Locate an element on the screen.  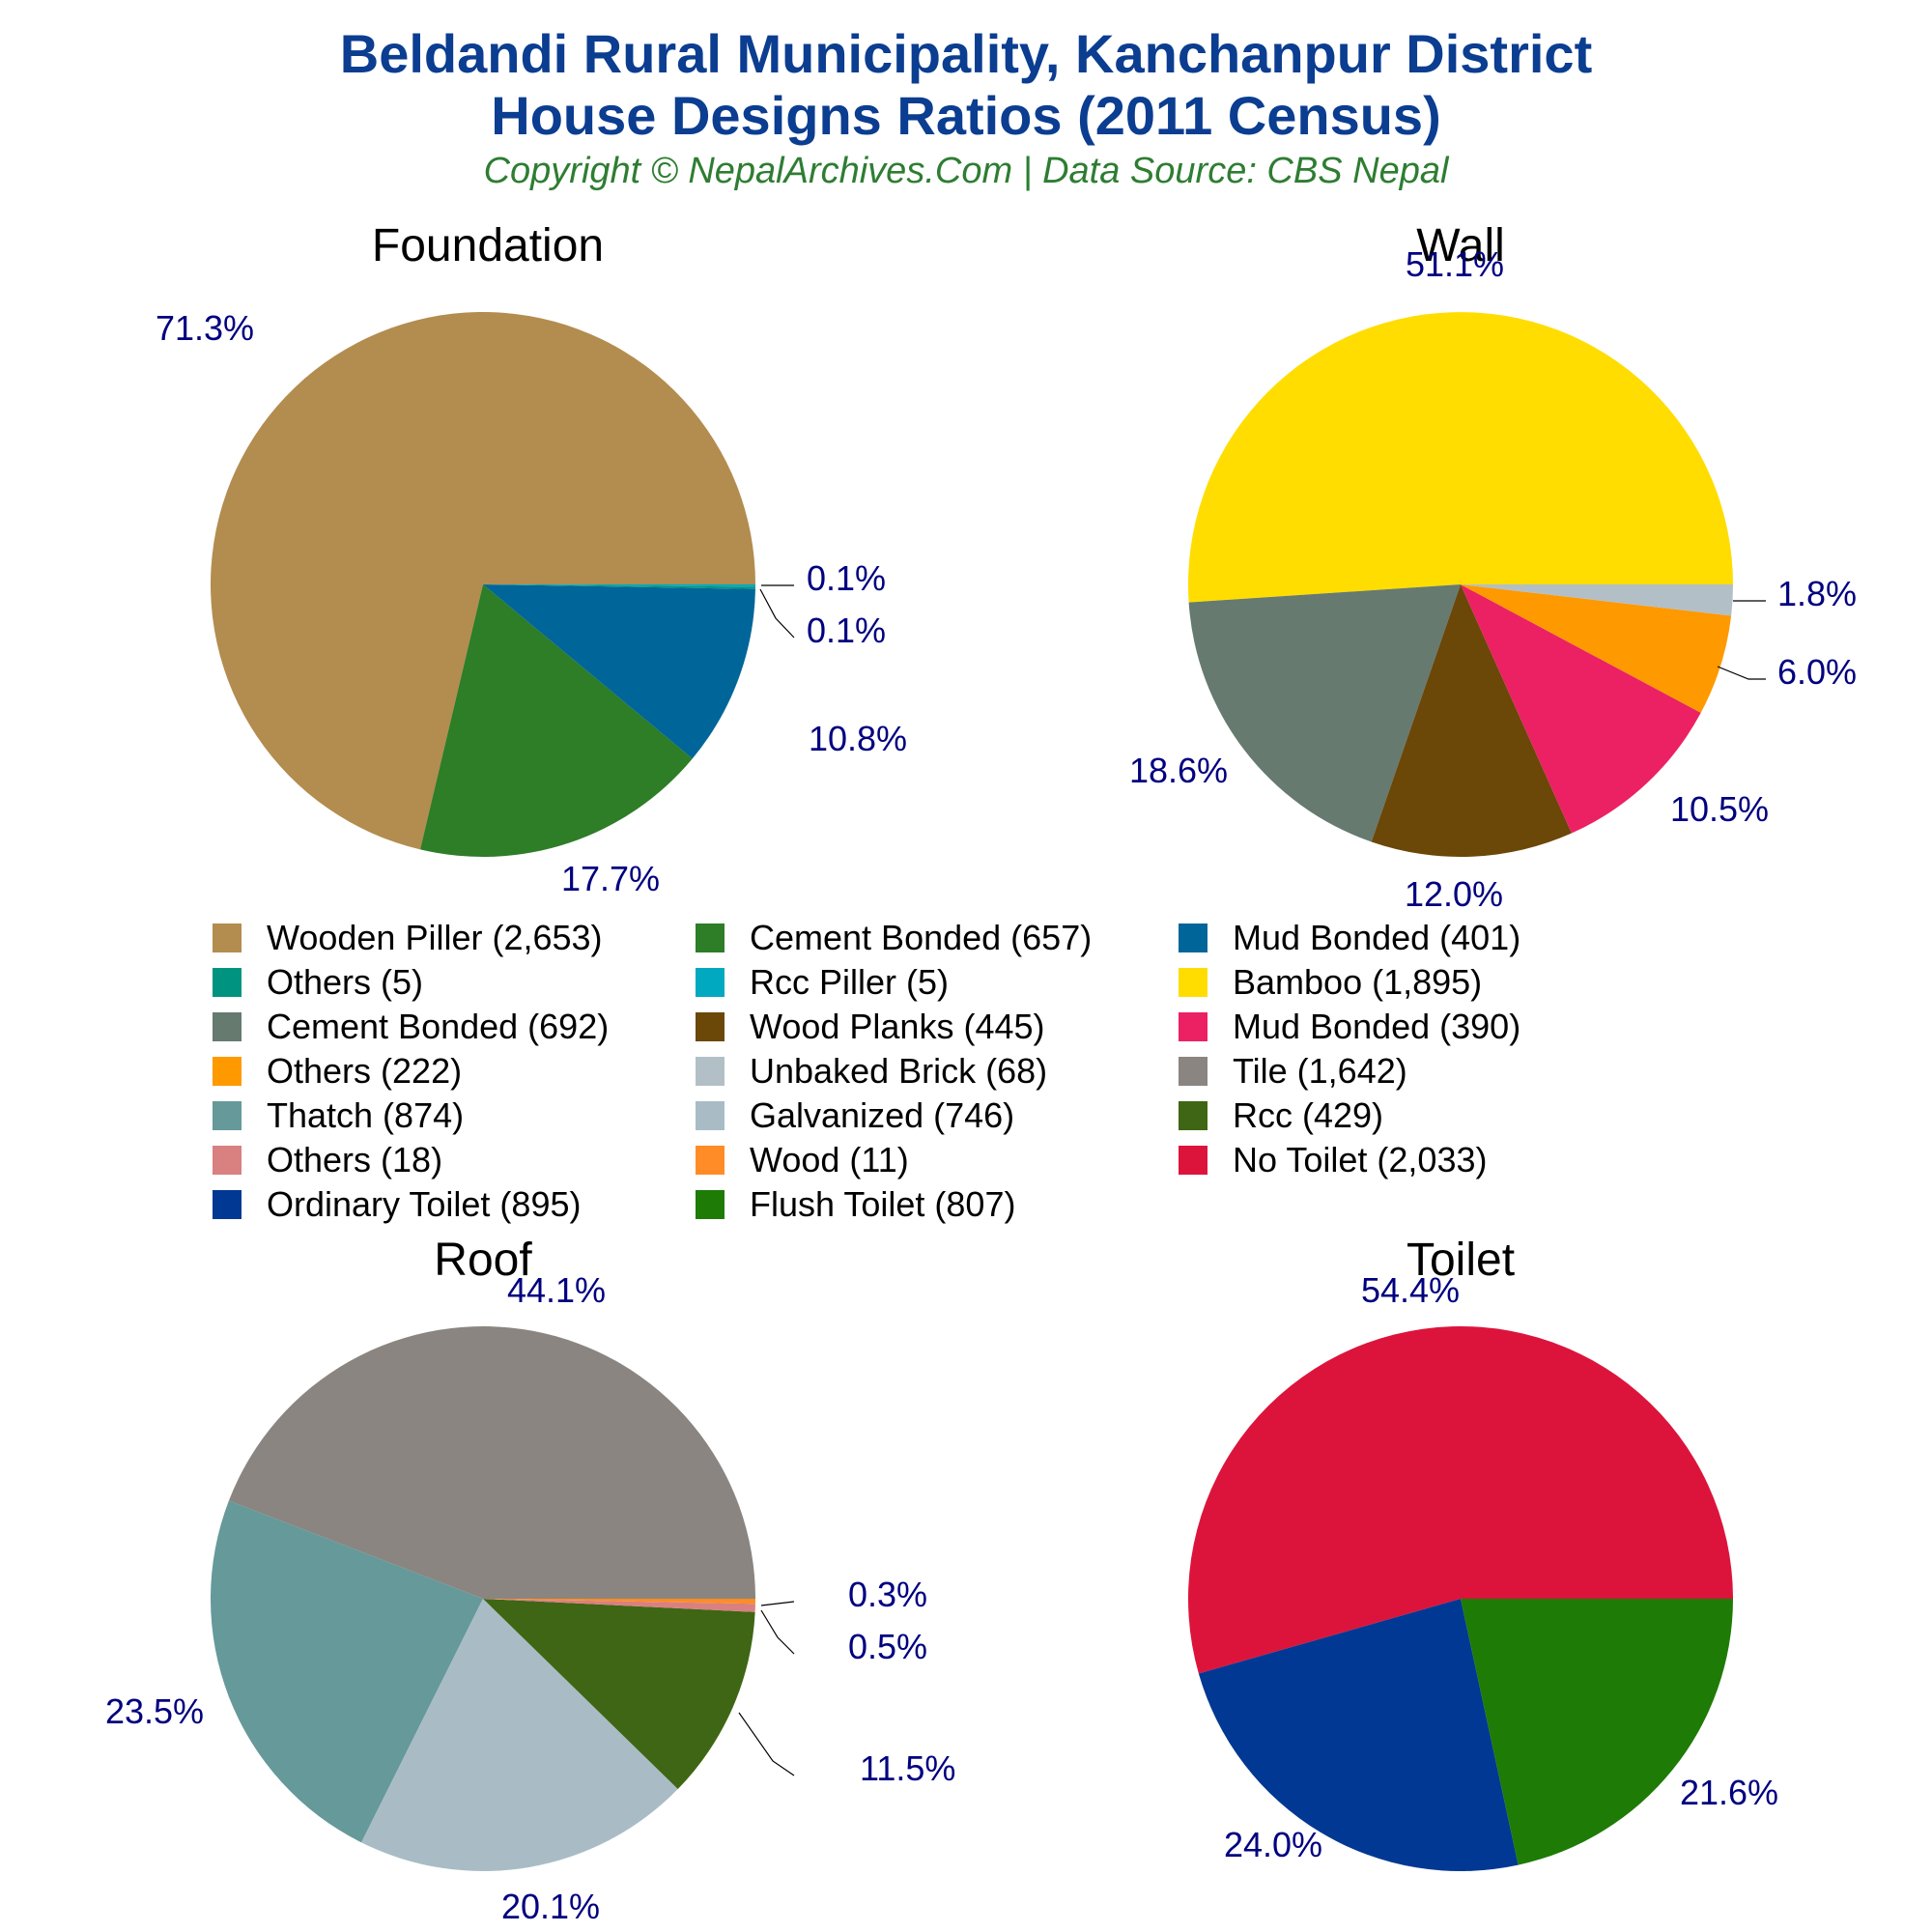
legend-label: Cement Bonded (657) is located at coordinates (921, 937).